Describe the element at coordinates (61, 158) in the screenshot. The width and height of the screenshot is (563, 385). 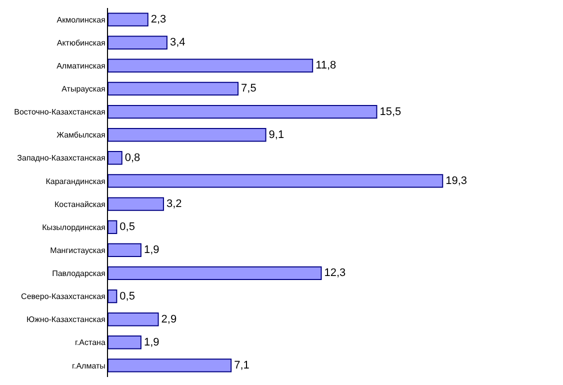
I see `y-tick-label: Западно-Казахстанская` at that location.